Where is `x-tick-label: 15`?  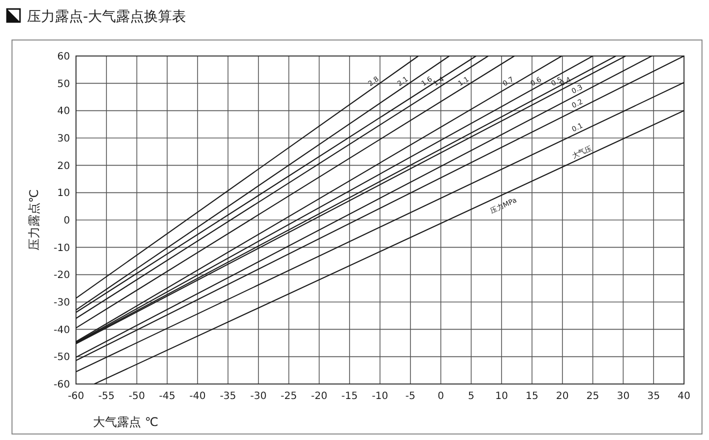 x-tick-label: 15 is located at coordinates (532, 396).